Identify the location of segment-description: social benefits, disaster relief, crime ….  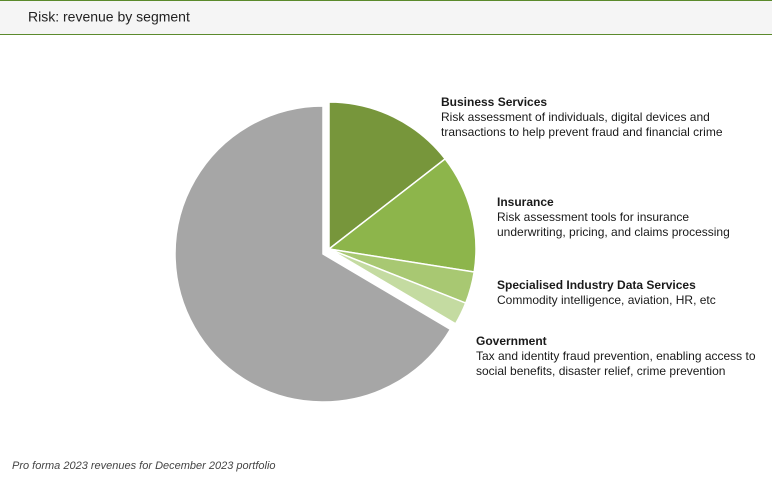
(600, 371).